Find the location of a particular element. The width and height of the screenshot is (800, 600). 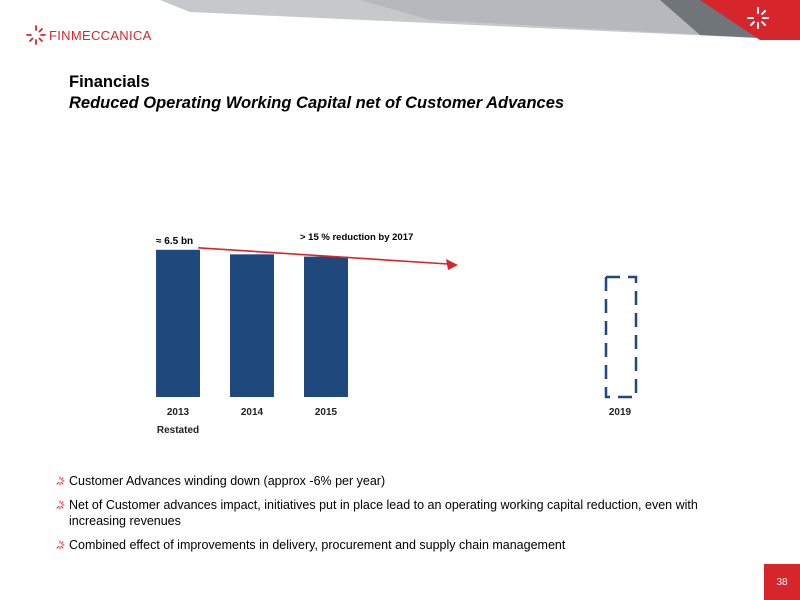

x-tick-label: 2019 is located at coordinates (620, 412).